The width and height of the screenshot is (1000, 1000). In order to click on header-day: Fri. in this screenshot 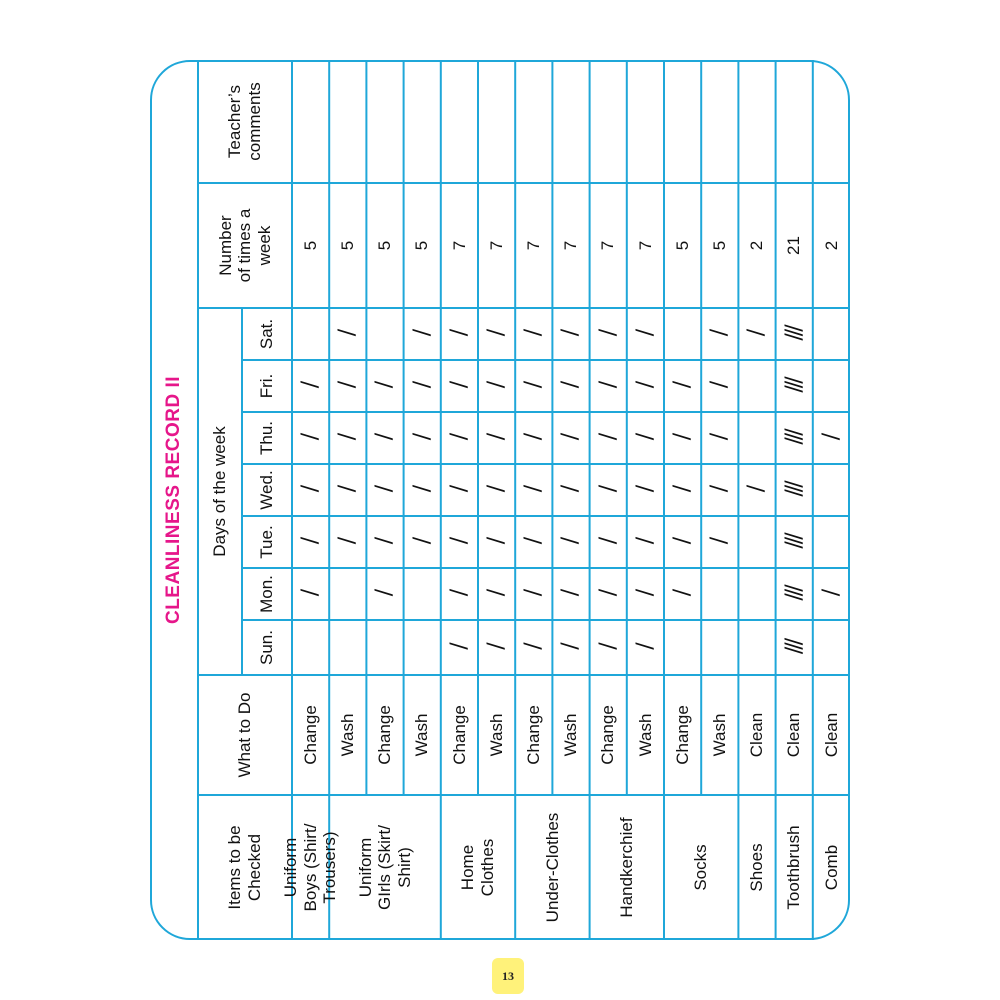, I will do `click(267, 386)`.